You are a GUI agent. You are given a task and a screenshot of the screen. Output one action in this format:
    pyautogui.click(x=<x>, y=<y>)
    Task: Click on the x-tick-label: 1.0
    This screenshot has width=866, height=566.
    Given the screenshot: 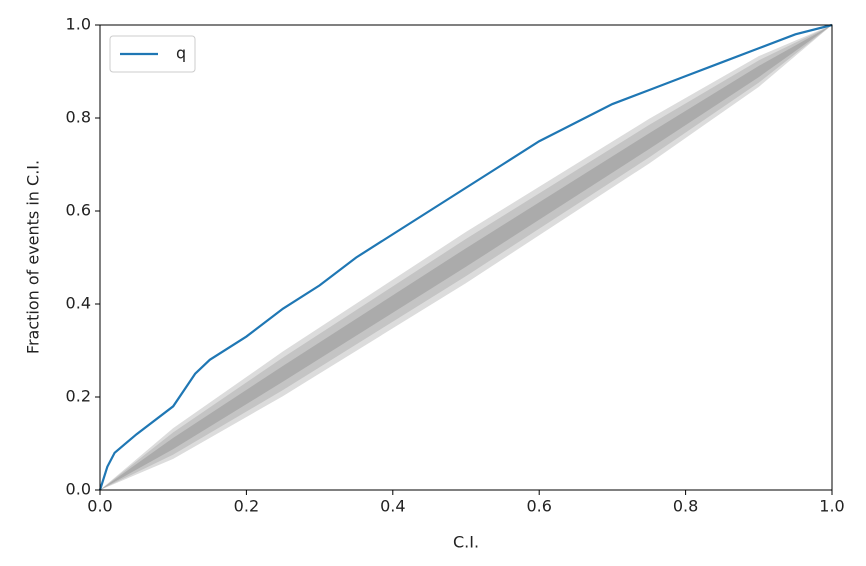 What is the action you would take?
    pyautogui.click(x=831, y=506)
    